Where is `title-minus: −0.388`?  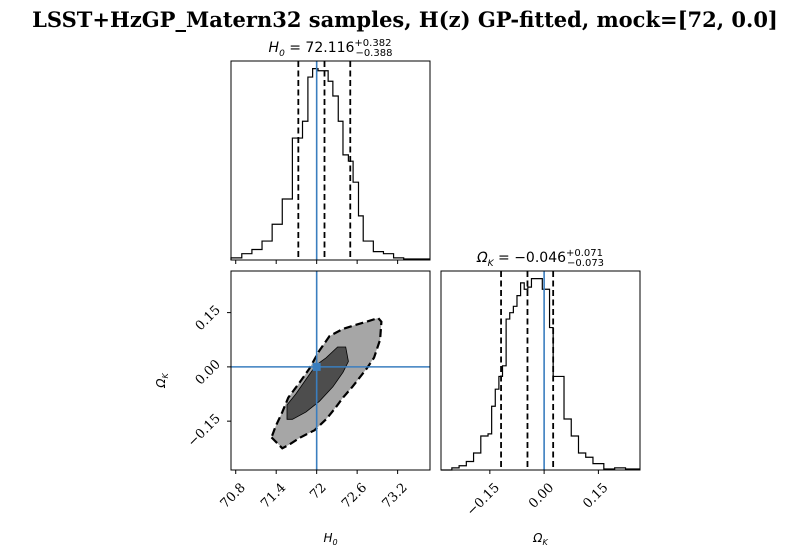 title-minus: −0.388 is located at coordinates (373, 53).